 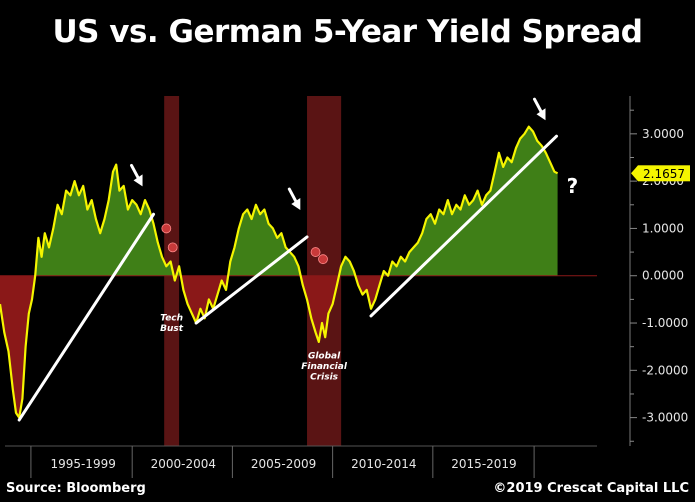 I want to click on x-tick-label: 2005-2009, so click(x=283, y=464).